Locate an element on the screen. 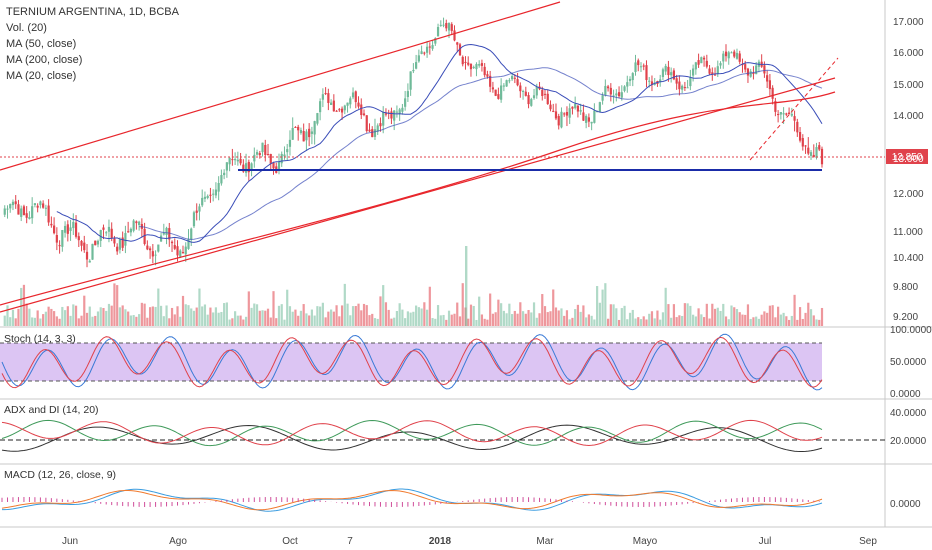 Image resolution: width=932 pixels, height=550 pixels. macd-pane-label: MACD (12, 26, close, 9) is located at coordinates (60, 475).